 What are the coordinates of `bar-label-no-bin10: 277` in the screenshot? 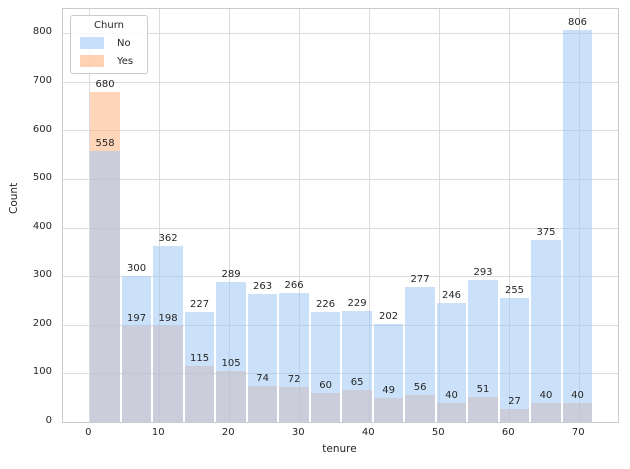 It's located at (420, 280).